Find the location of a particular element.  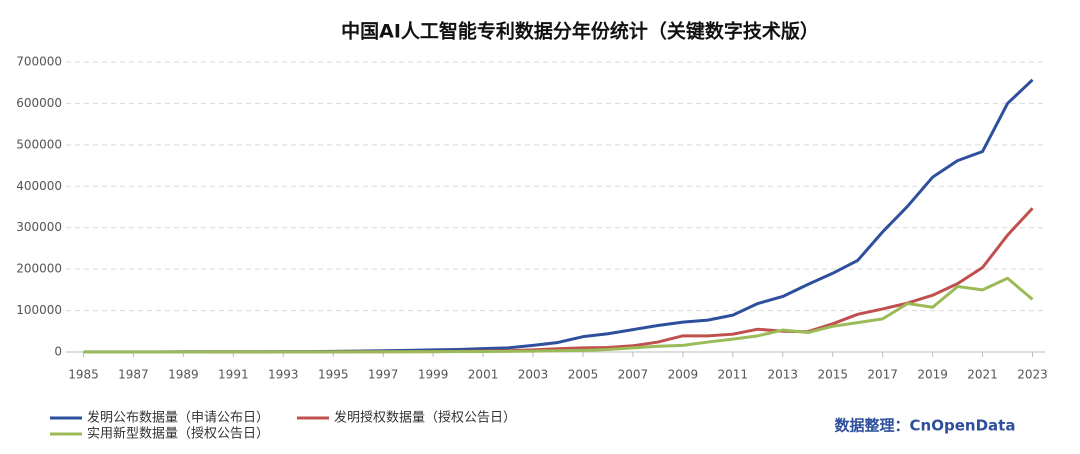

legend-label: 实用新型数据量（授权公告日） is located at coordinates (178, 434).